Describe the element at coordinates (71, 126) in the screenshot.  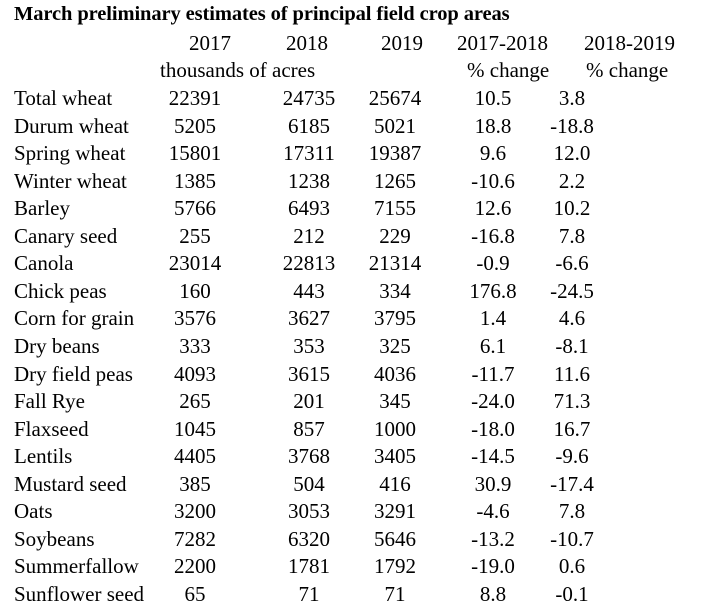
I see `crop-name: Durum wheat` at that location.